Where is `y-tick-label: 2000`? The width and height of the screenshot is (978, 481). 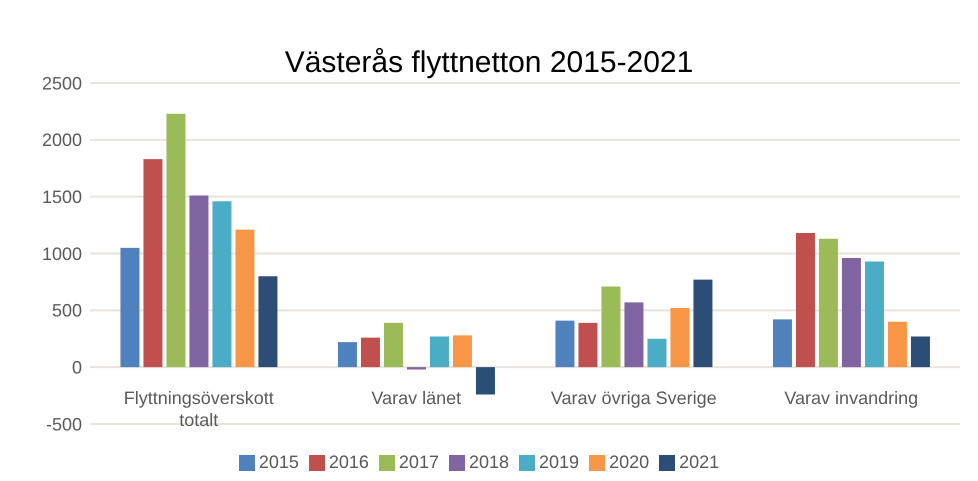
y-tick-label: 2000 is located at coordinates (62, 140).